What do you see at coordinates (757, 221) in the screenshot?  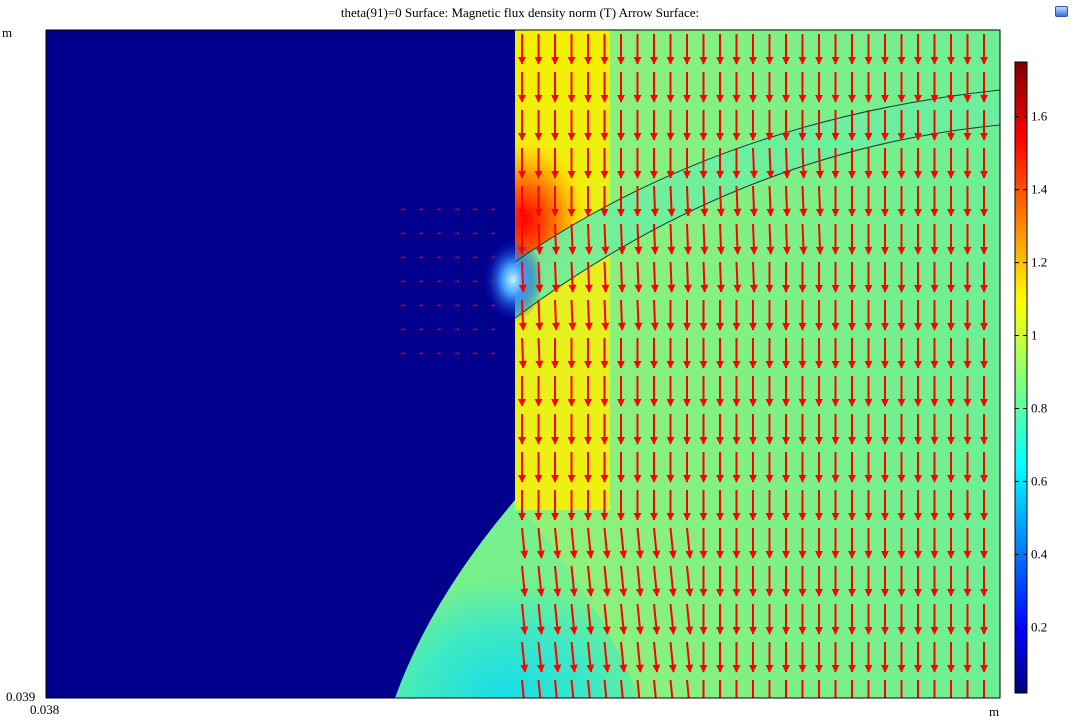 I see `boundary-line-lower` at bounding box center [757, 221].